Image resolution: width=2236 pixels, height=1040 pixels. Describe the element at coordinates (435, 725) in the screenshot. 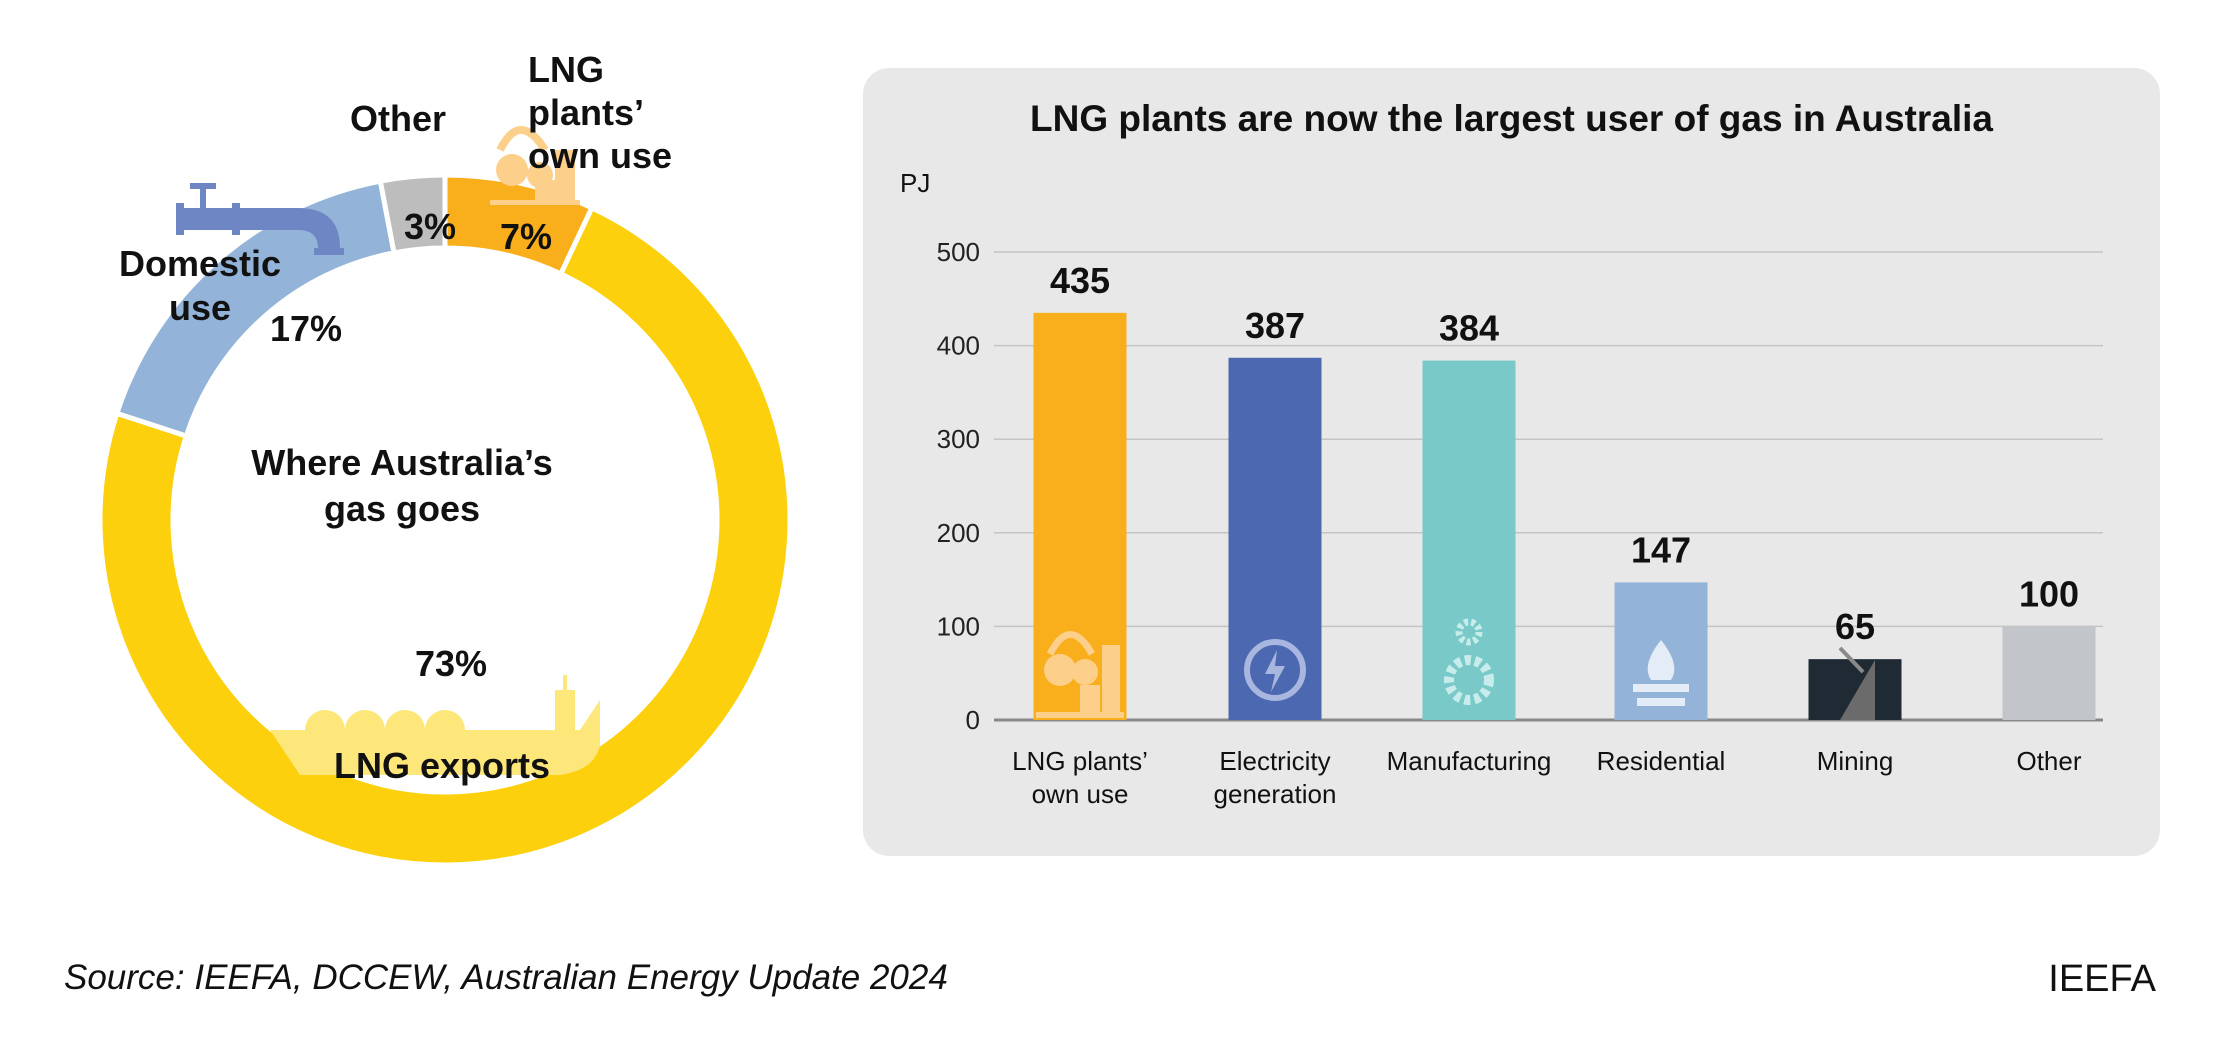

I see `lng-ship-icon` at that location.